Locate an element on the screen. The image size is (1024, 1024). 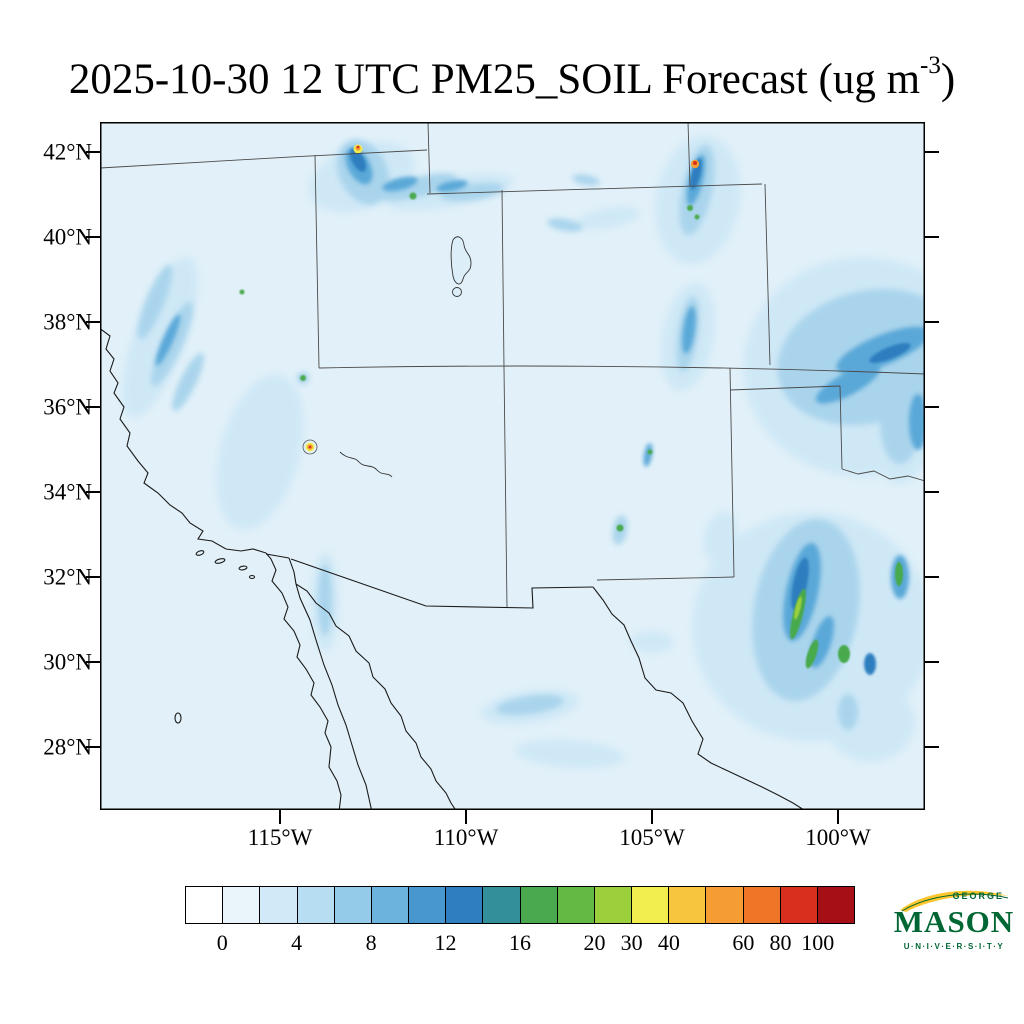
lat-axis-label: 36°N is located at coordinates (67, 407).